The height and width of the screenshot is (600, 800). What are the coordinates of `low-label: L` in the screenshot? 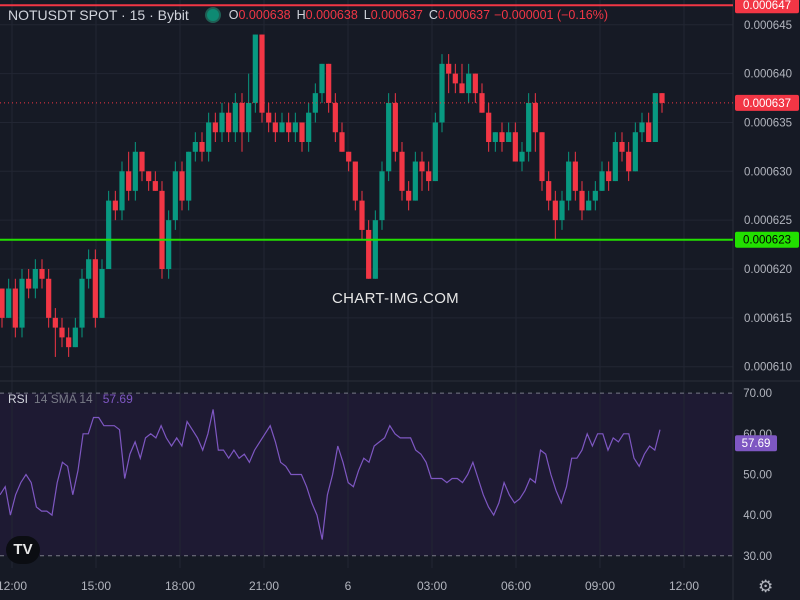 It's located at (367, 15).